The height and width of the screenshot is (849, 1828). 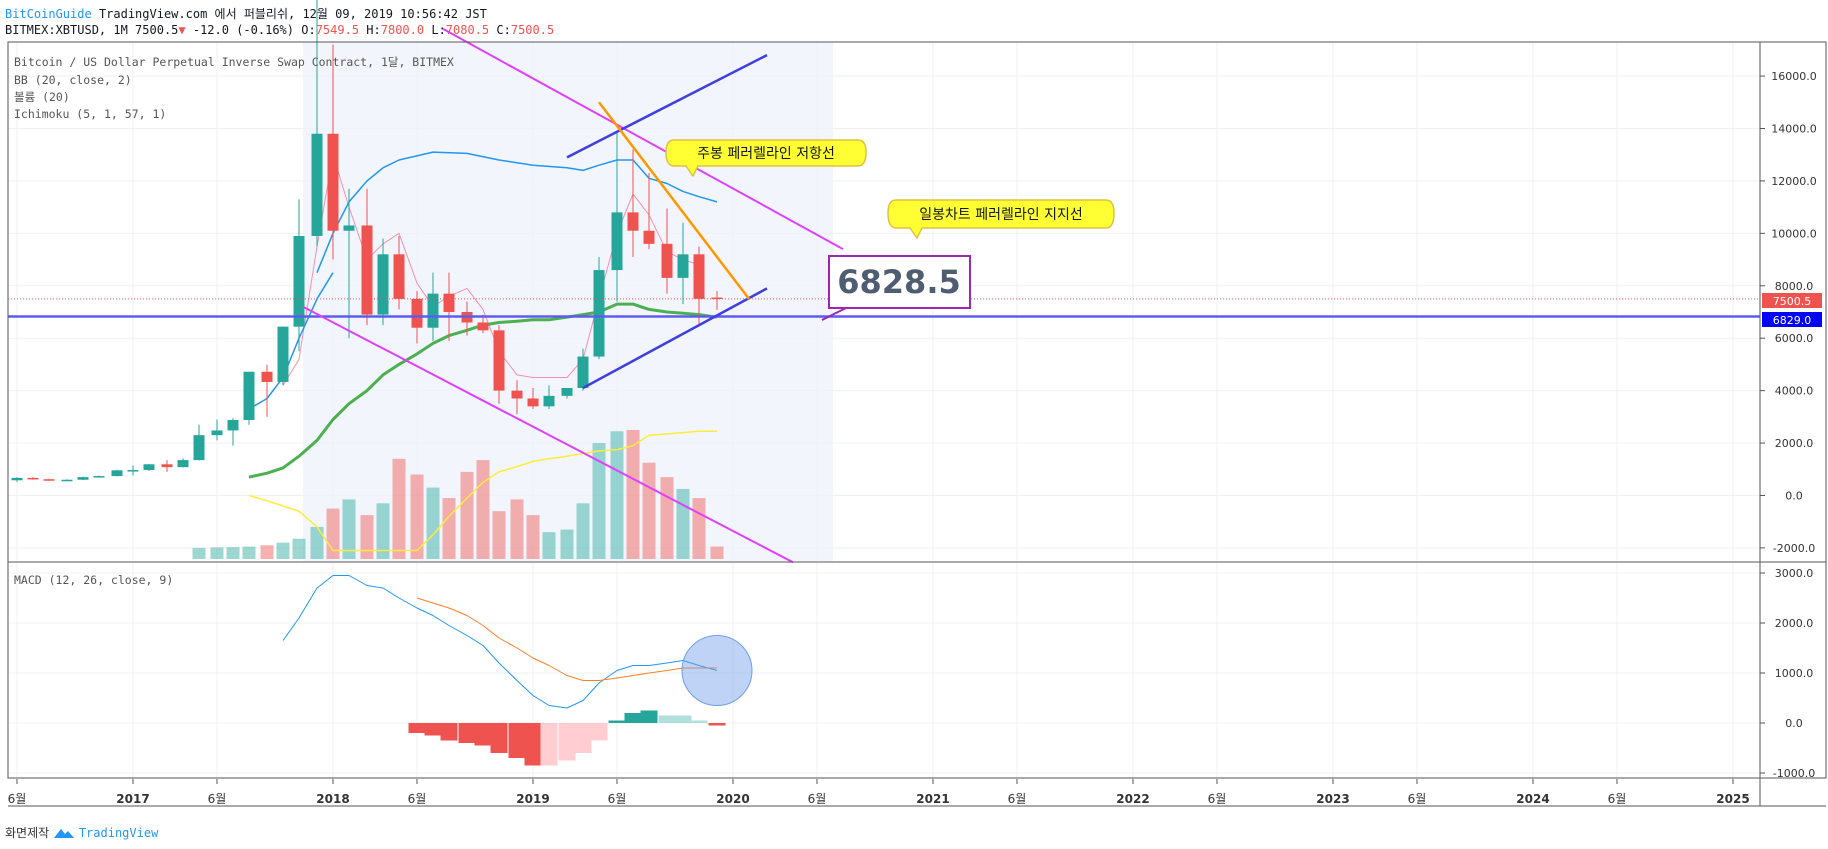 I want to click on low-label: L:, so click(x=438, y=30).